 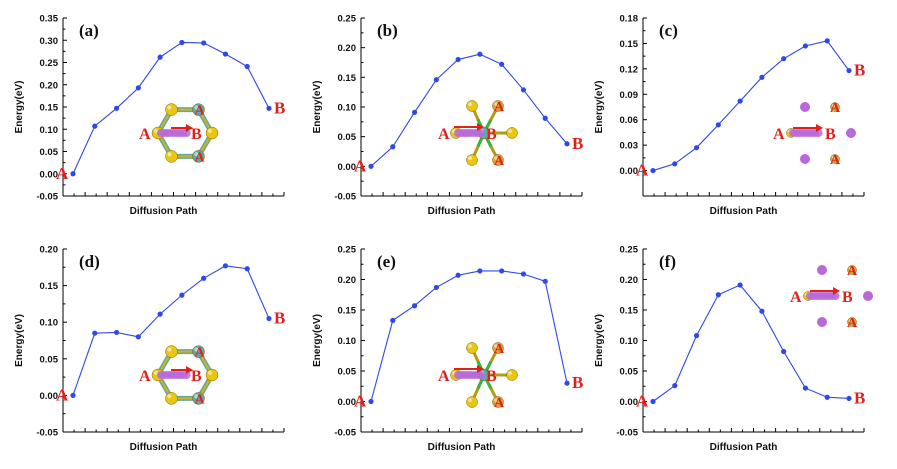 What do you see at coordinates (629, 120) in the screenshot?
I see `y-tick-label: 0.06` at bounding box center [629, 120].